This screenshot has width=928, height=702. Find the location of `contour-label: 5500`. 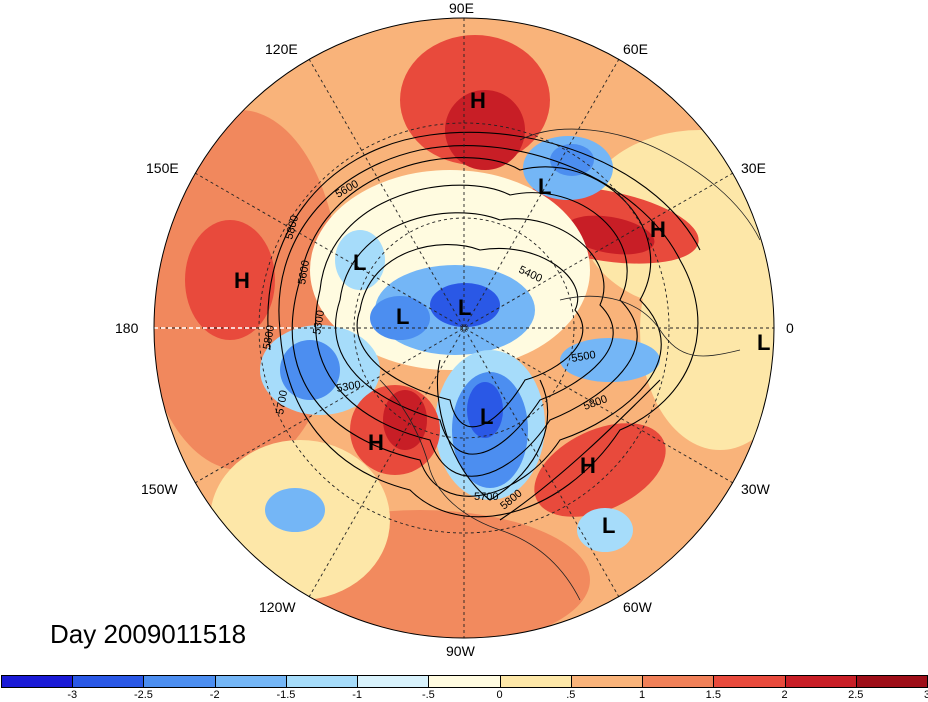

contour-label: 5500 is located at coordinates (583, 357).